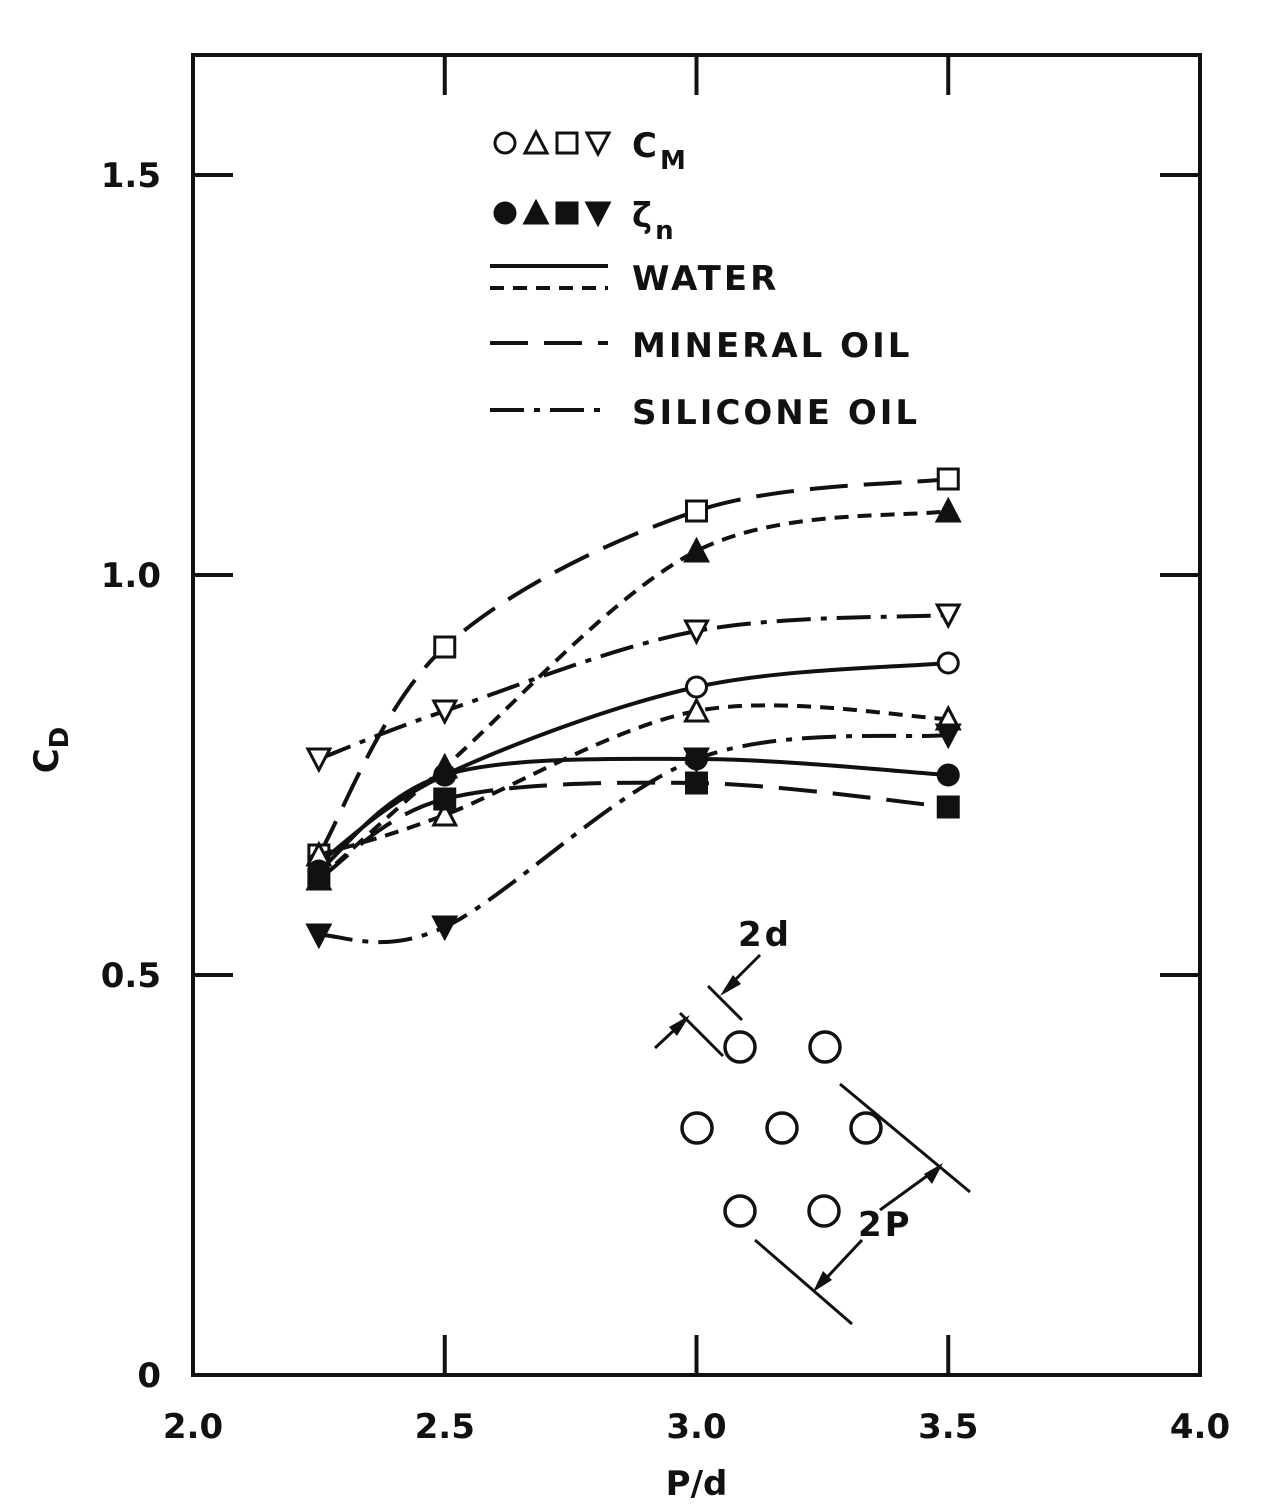  I want to click on legend-line-label: WATER, so click(705, 279).